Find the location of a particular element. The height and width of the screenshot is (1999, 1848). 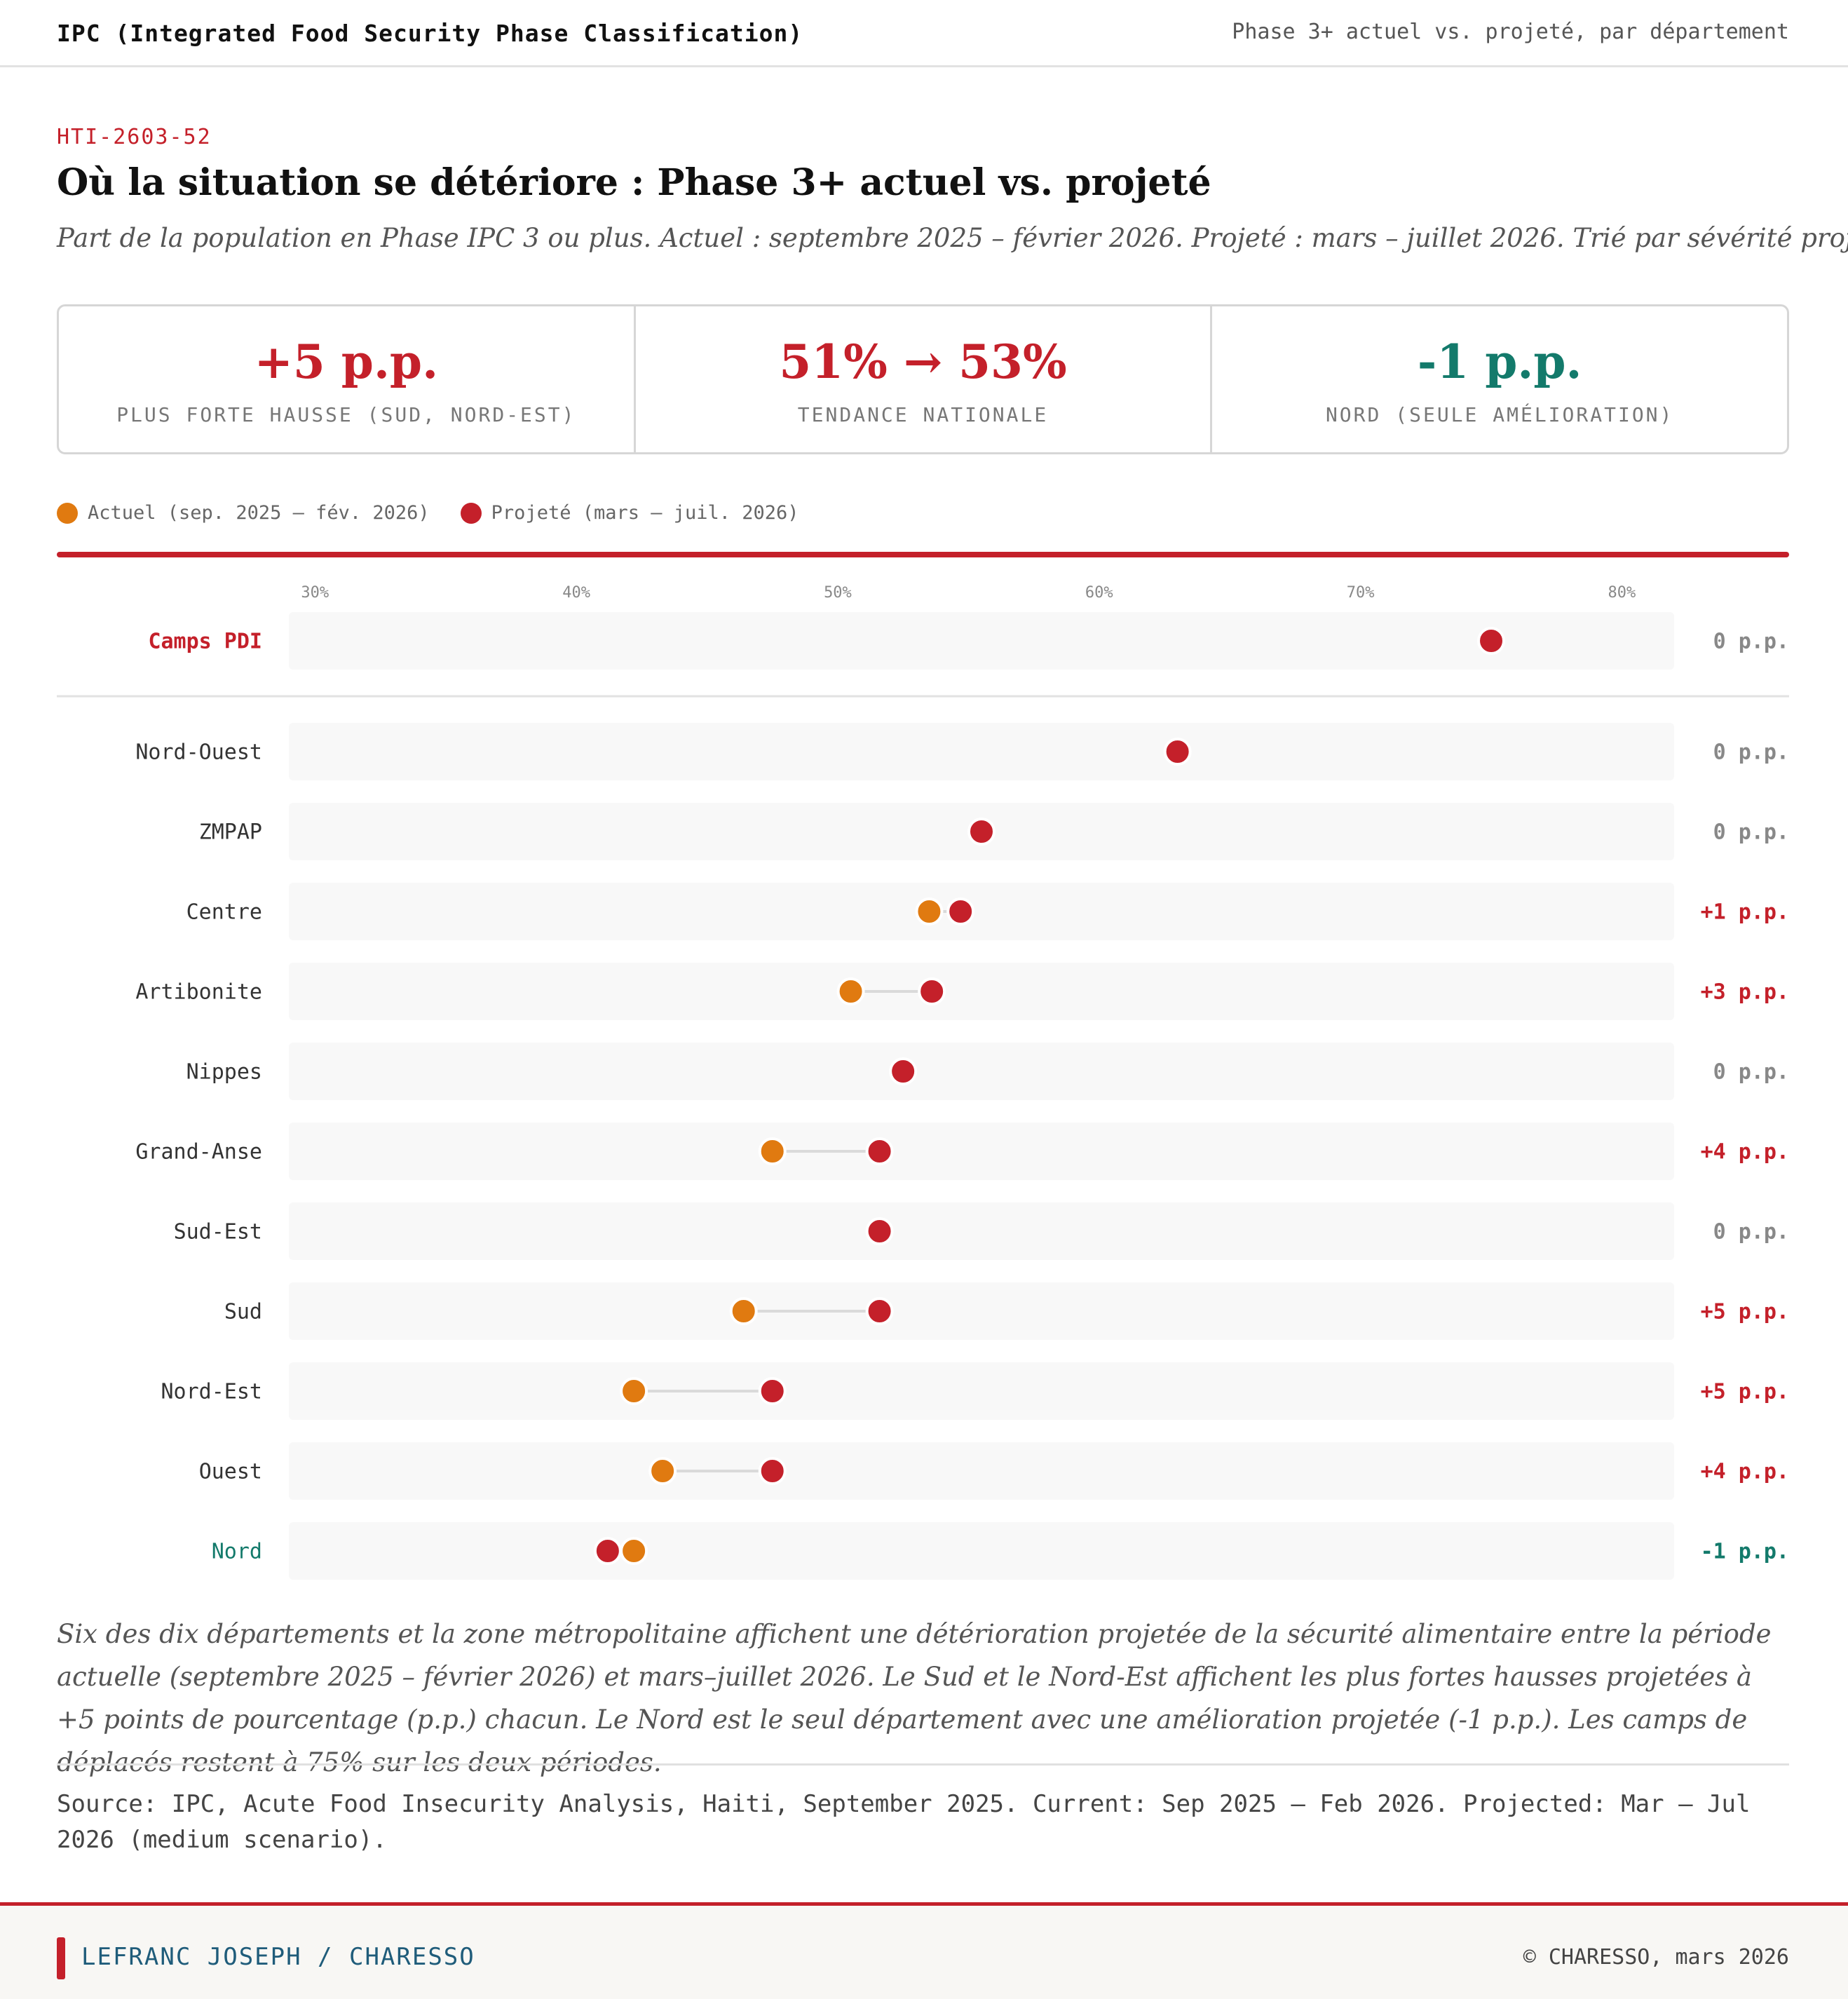

x-tick-label: 70% is located at coordinates (1361, 593).